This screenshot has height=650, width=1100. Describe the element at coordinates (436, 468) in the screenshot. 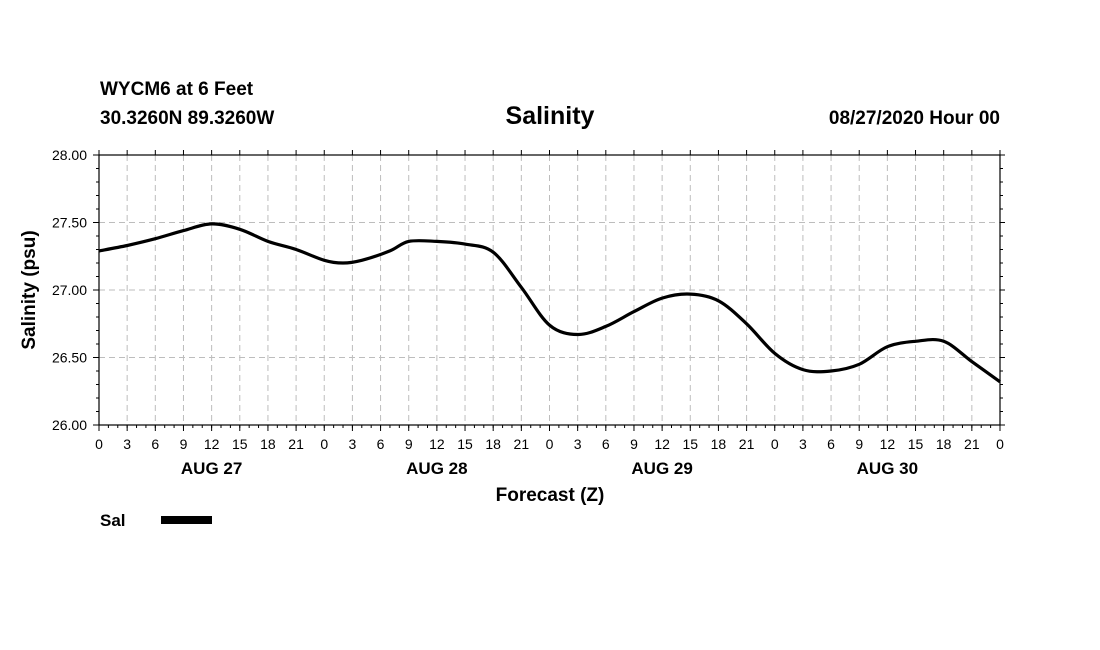

I see `day-label: AUG 28` at that location.